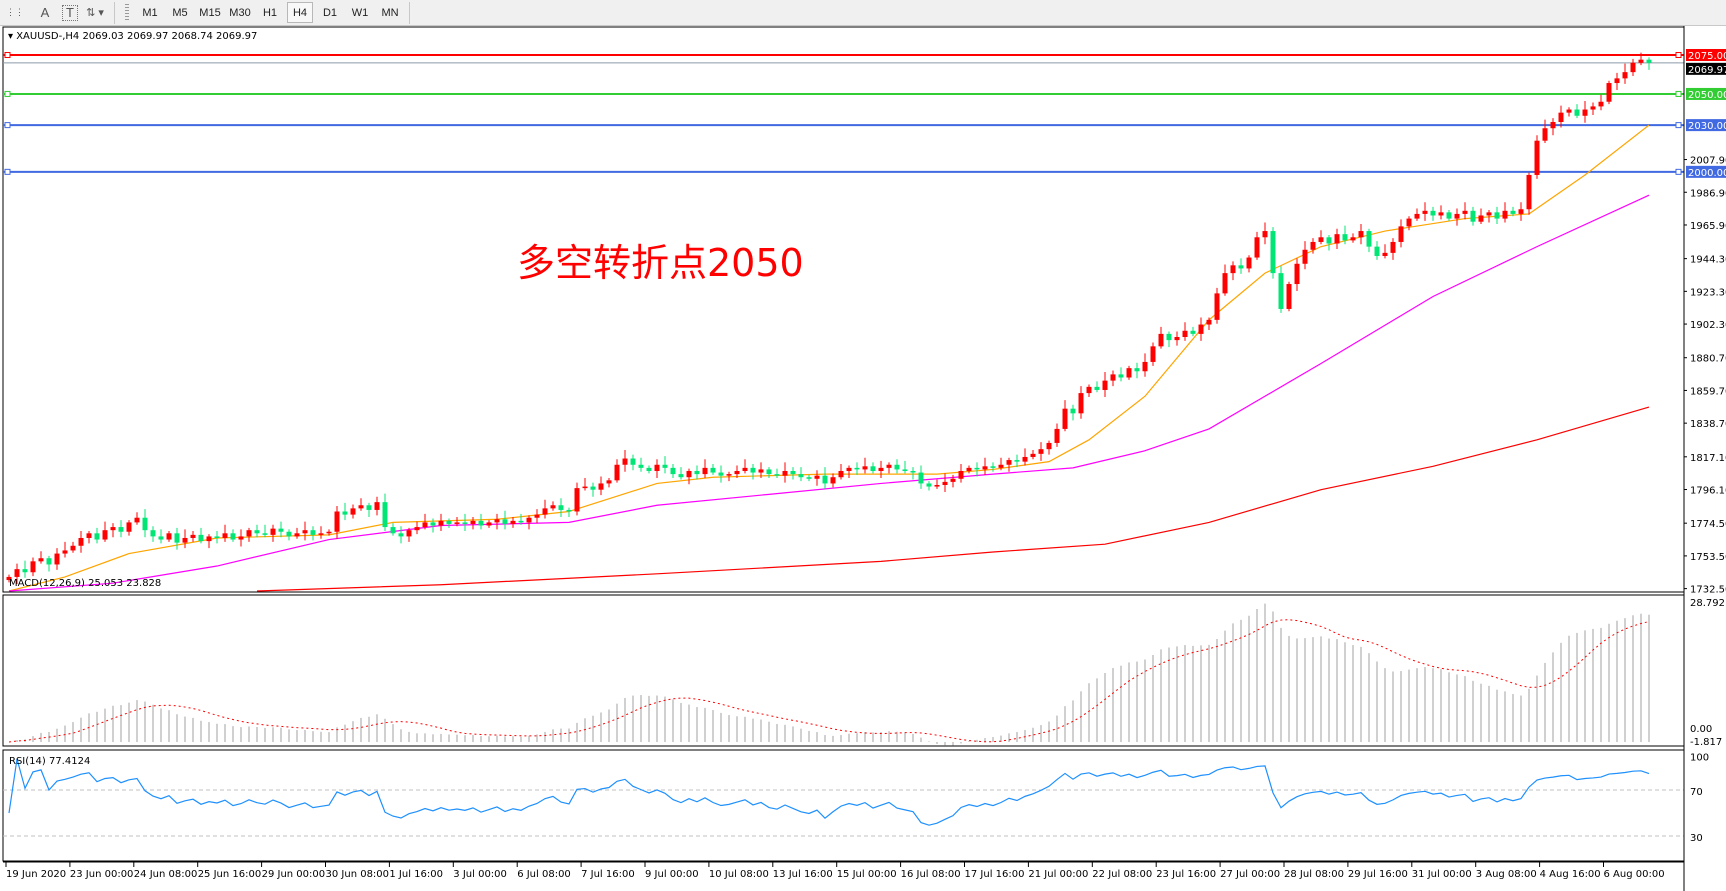 Image resolution: width=1726 pixels, height=891 pixels. What do you see at coordinates (390, 12) in the screenshot?
I see `timeframe-mn: MN` at bounding box center [390, 12].